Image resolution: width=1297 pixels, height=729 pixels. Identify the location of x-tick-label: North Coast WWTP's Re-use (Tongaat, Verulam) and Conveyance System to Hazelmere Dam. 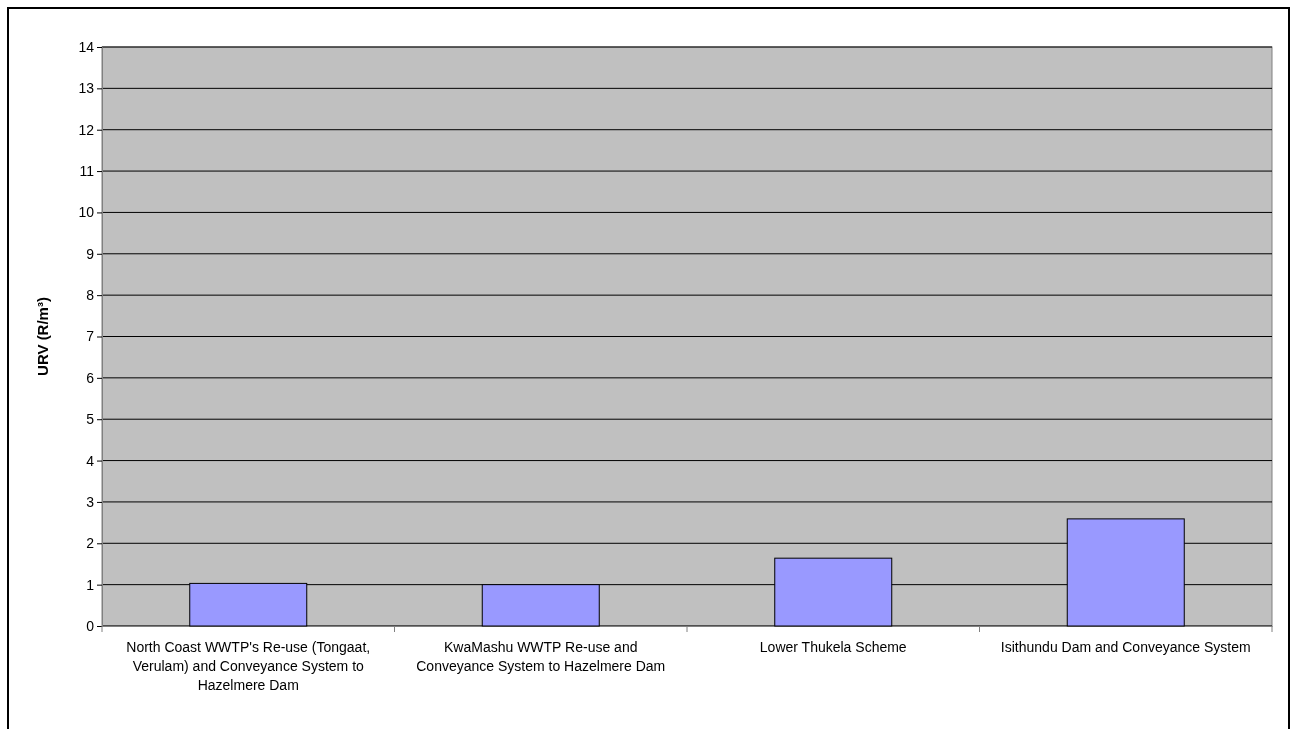
(248, 666).